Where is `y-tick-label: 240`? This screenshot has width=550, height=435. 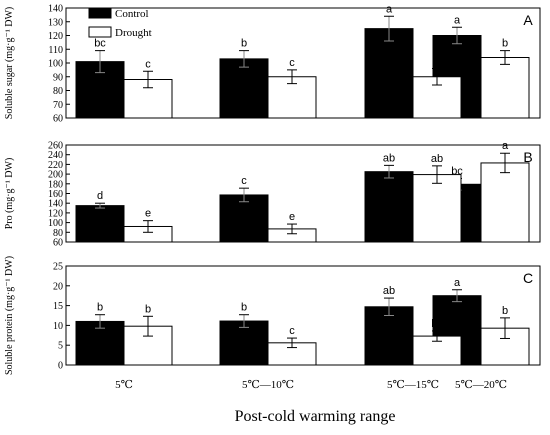 y-tick-label: 240 is located at coordinates (55, 155).